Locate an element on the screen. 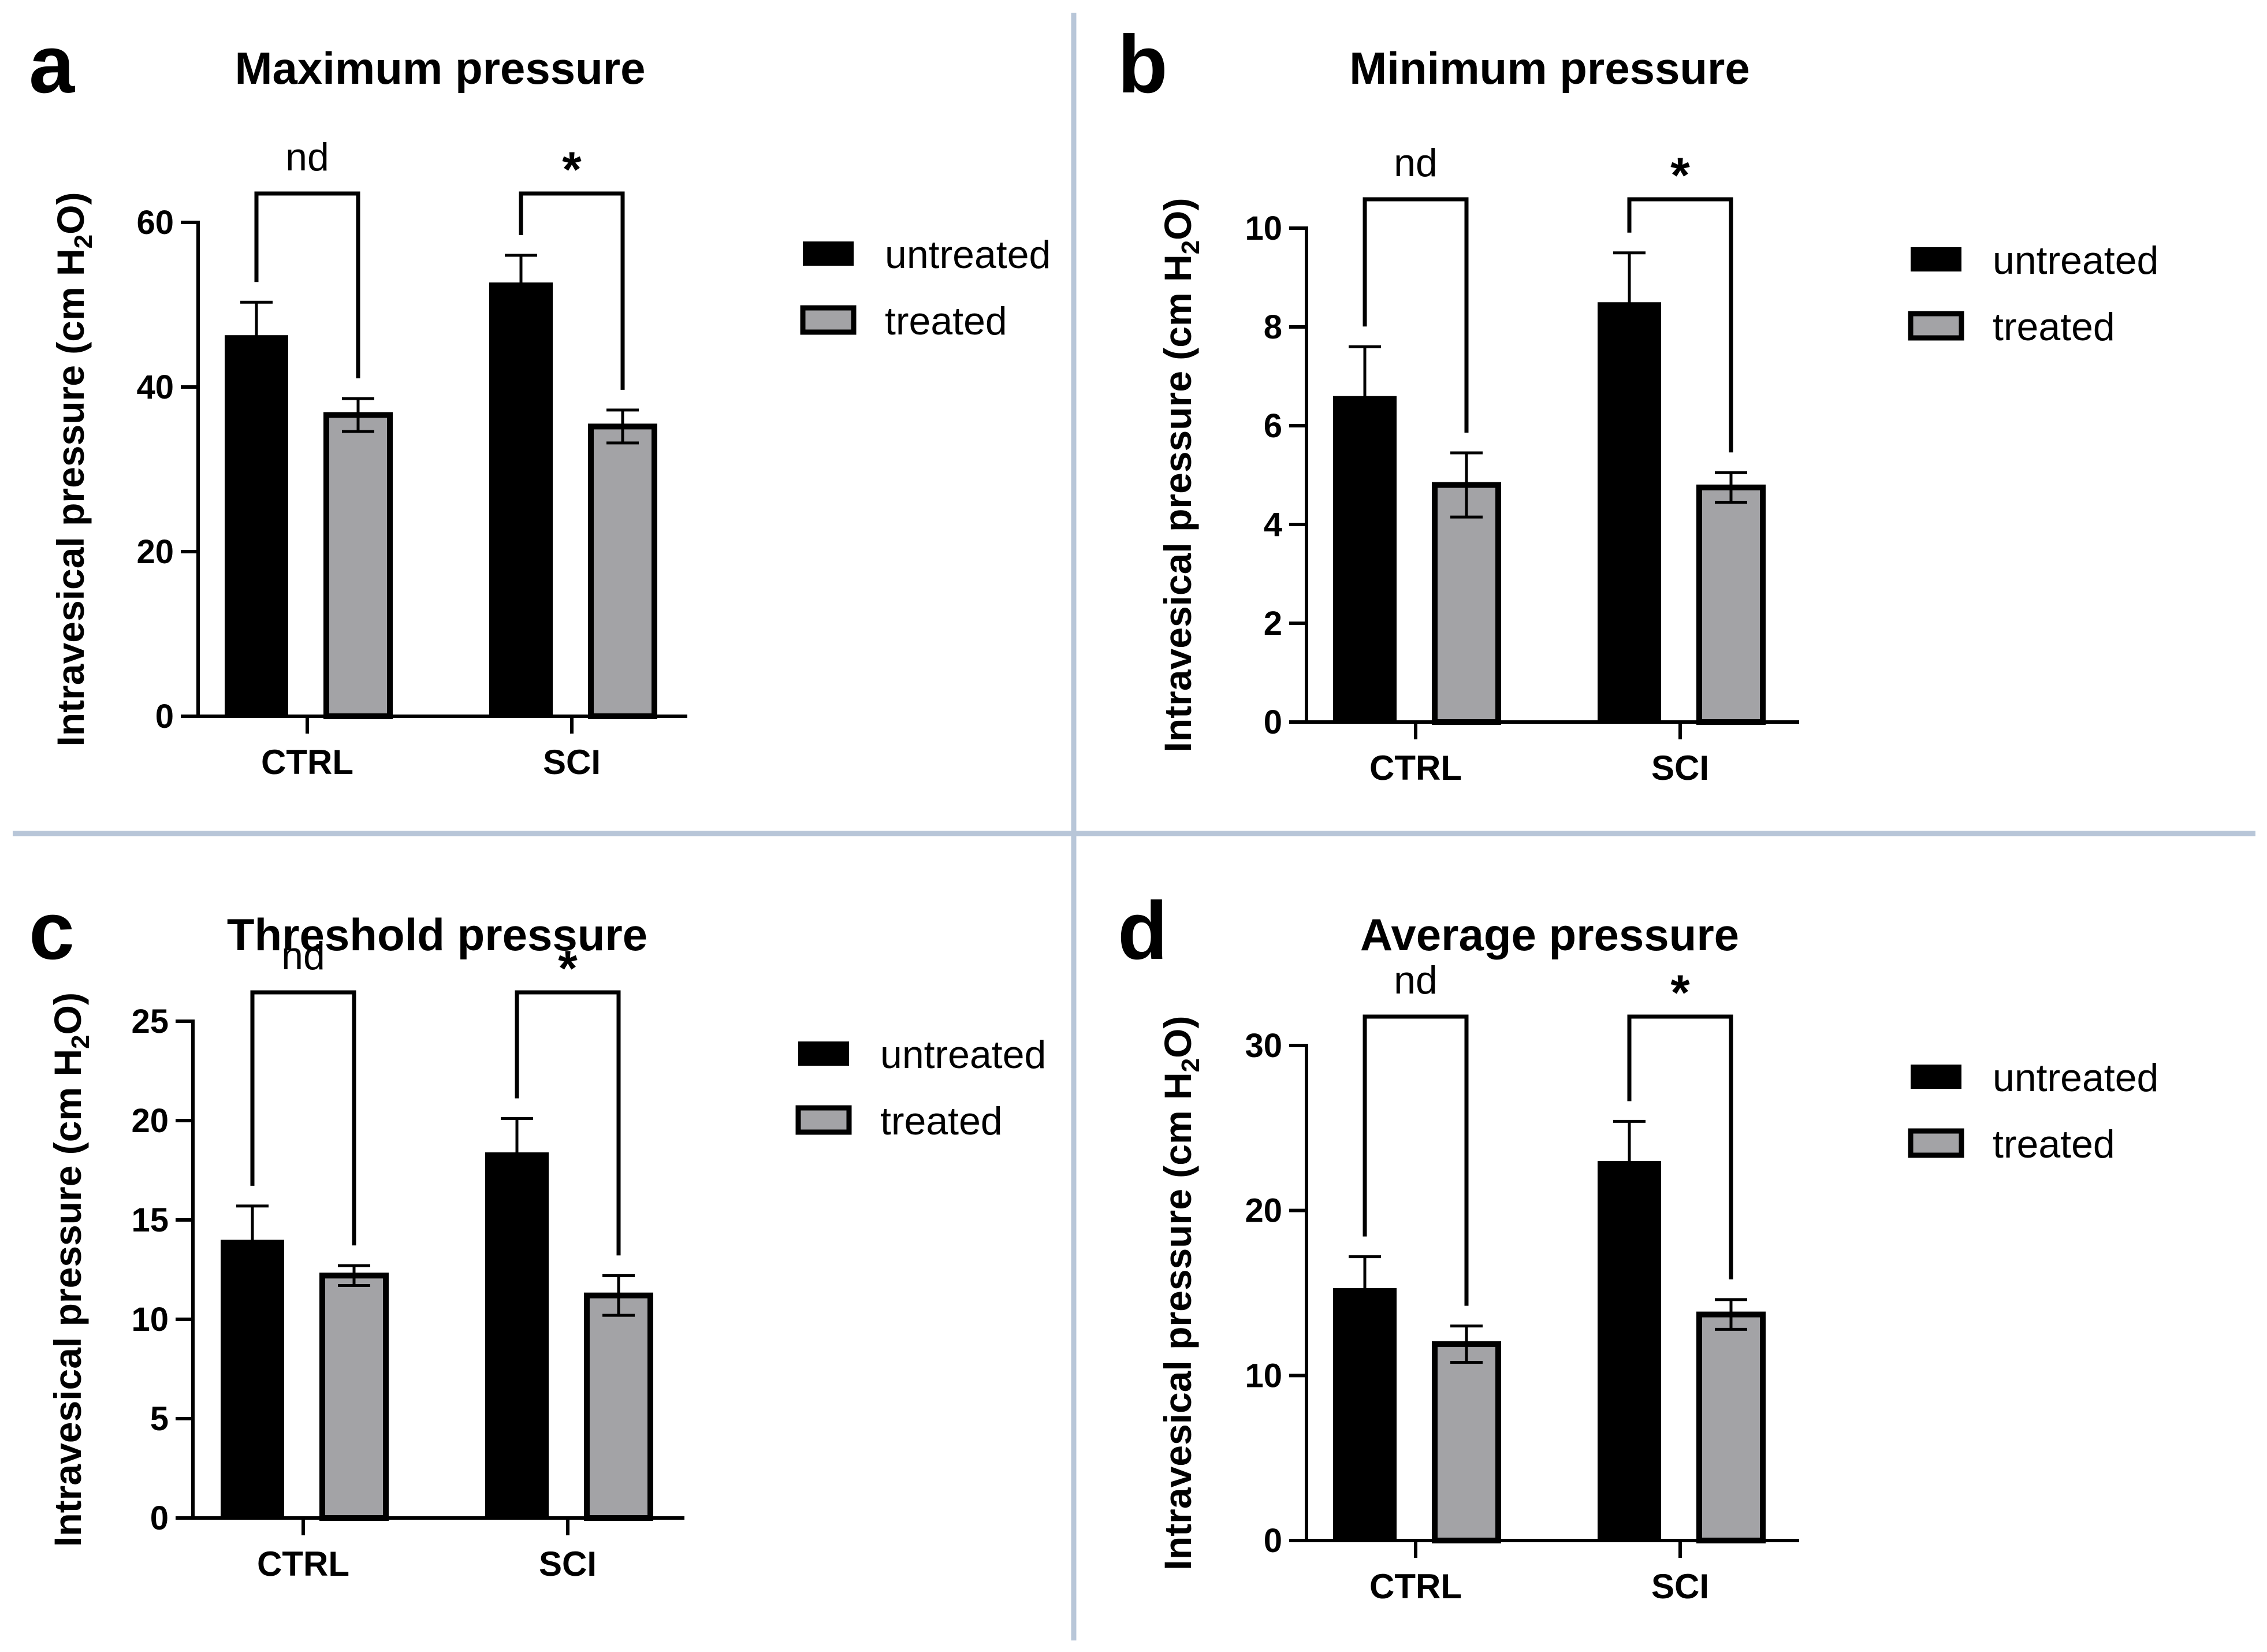 This screenshot has width=2267, height=1652. chart-title: Maximum pressure is located at coordinates (440, 68).